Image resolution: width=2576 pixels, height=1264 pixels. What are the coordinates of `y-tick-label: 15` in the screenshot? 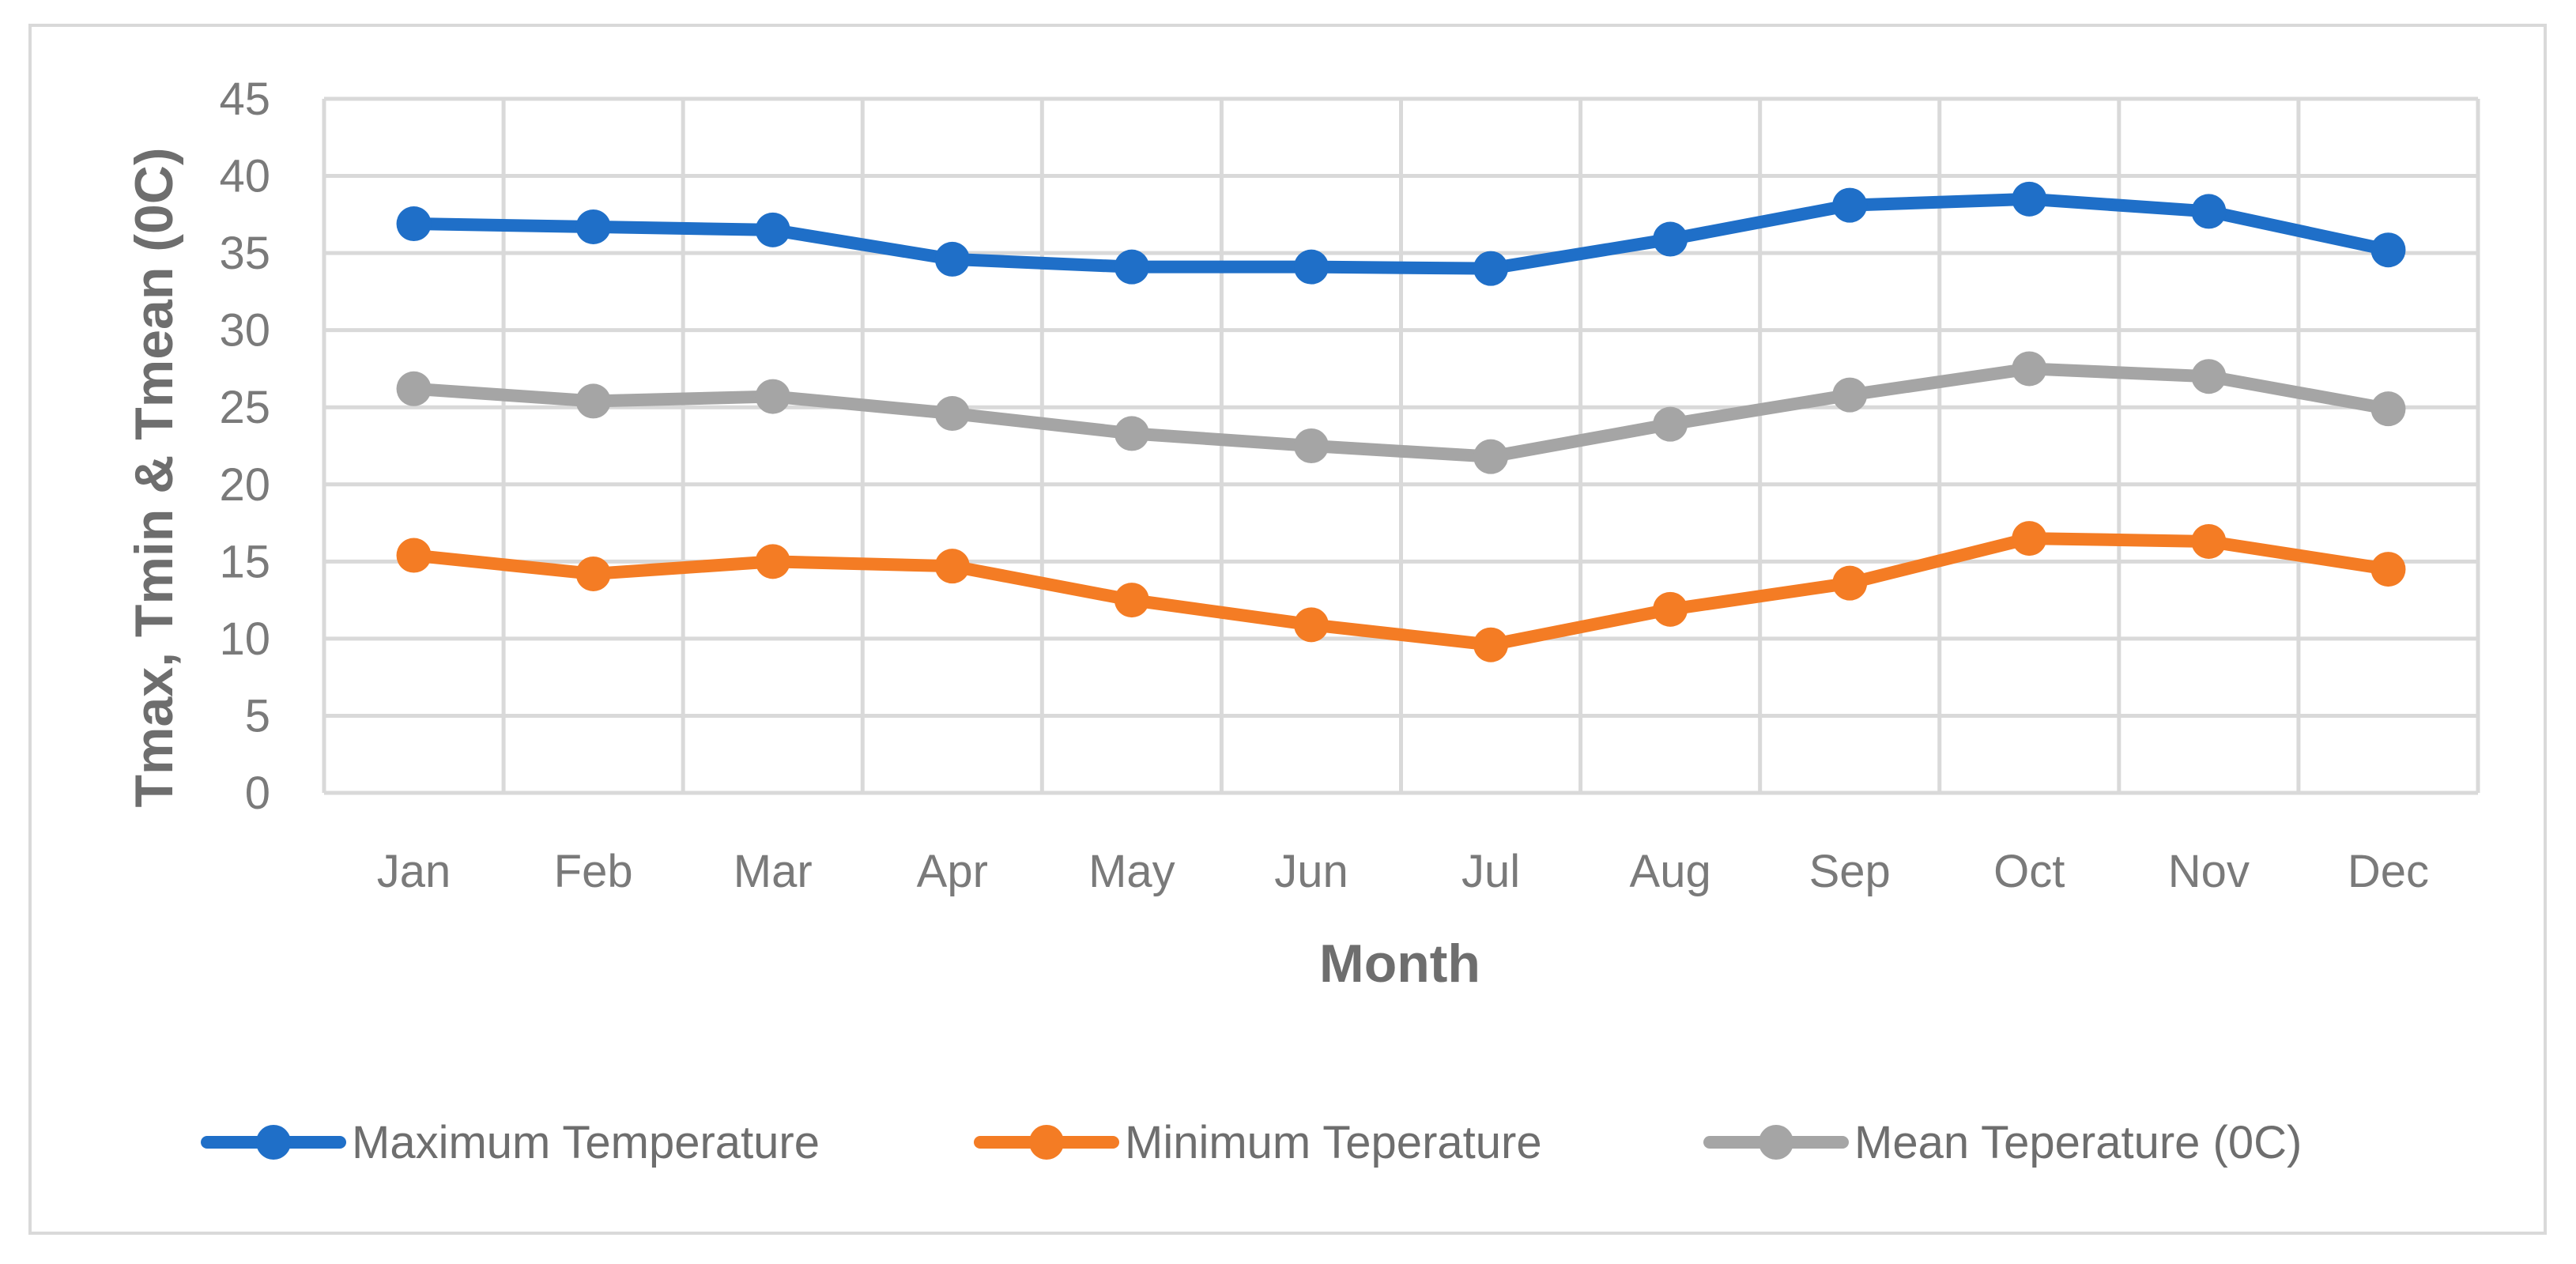 It's located at (244, 561).